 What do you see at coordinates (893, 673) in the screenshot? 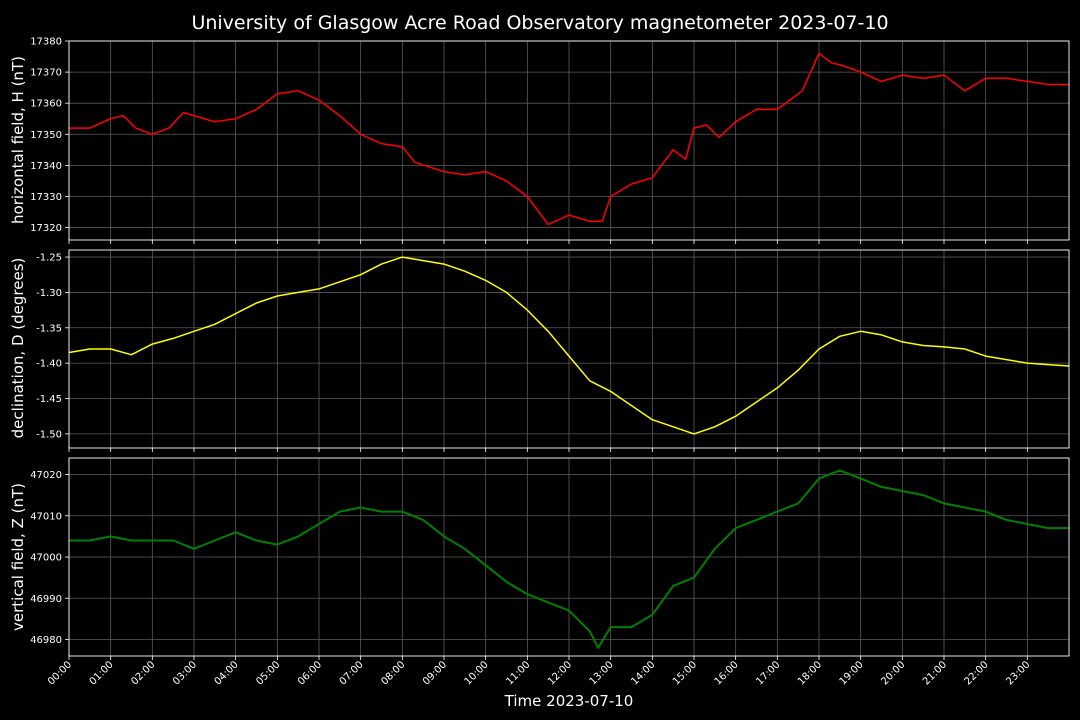
I see `x-tick-label: 20:00` at bounding box center [893, 673].